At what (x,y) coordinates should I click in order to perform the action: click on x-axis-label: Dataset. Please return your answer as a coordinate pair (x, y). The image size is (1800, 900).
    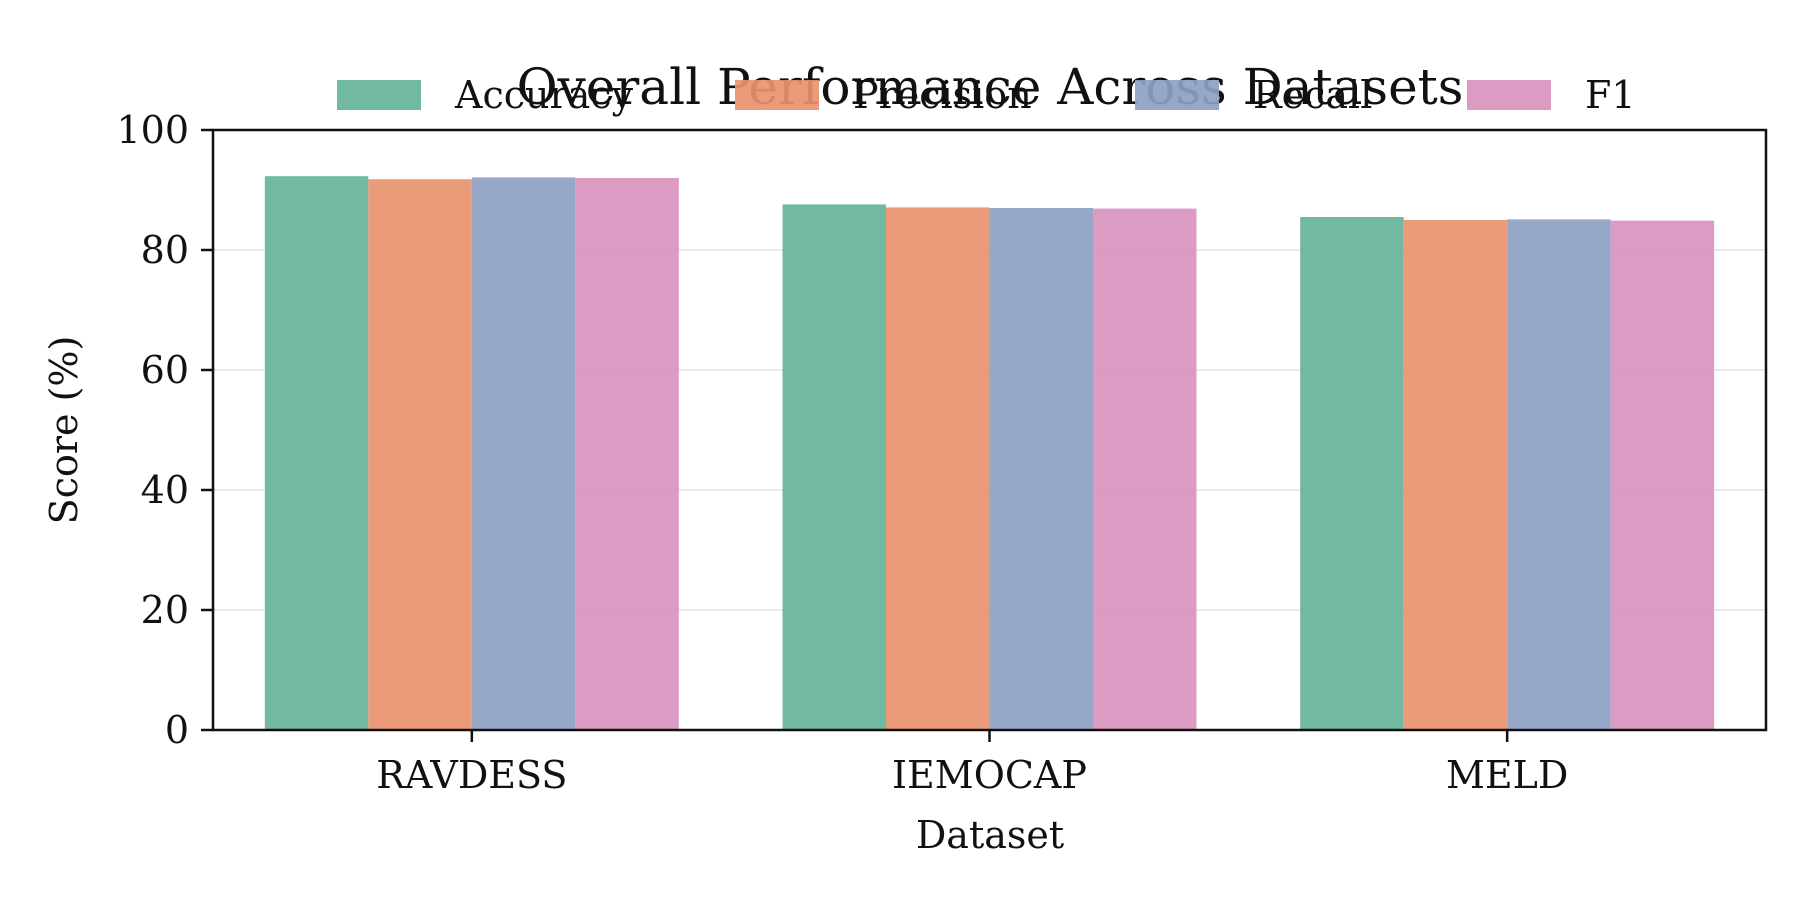
    Looking at the image, I should click on (990, 835).